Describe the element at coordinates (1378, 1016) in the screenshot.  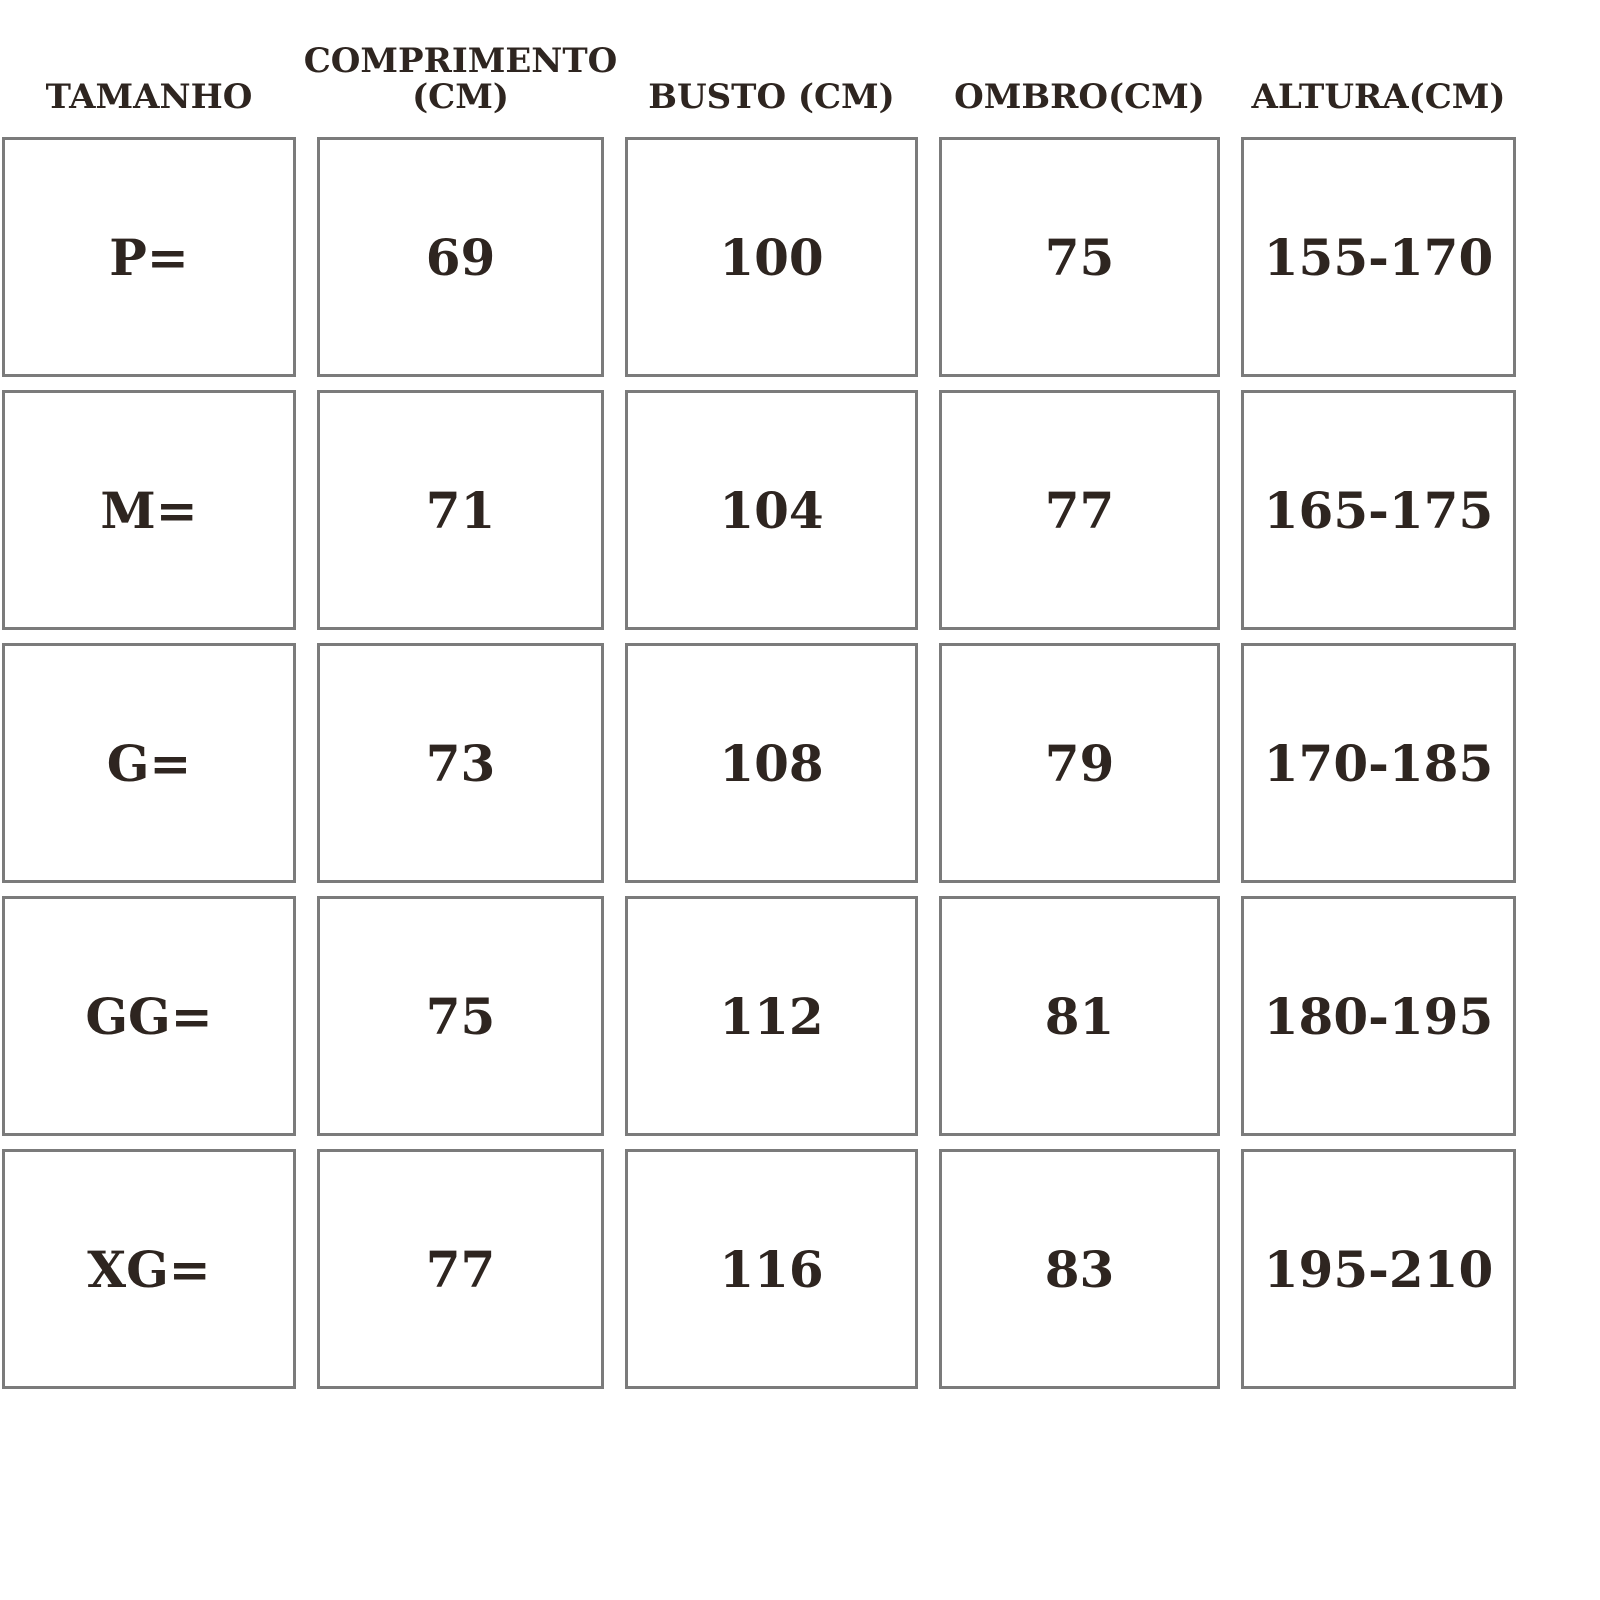
I see `cell-altura-gg: 180-195` at that location.